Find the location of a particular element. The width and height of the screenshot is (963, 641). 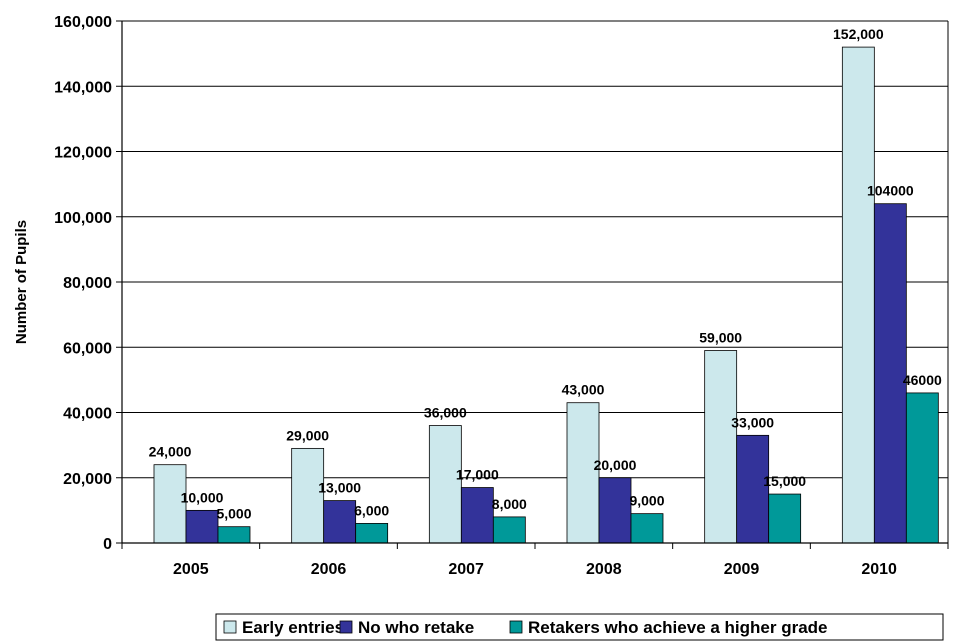

data-label: 6,000 is located at coordinates (371, 510).